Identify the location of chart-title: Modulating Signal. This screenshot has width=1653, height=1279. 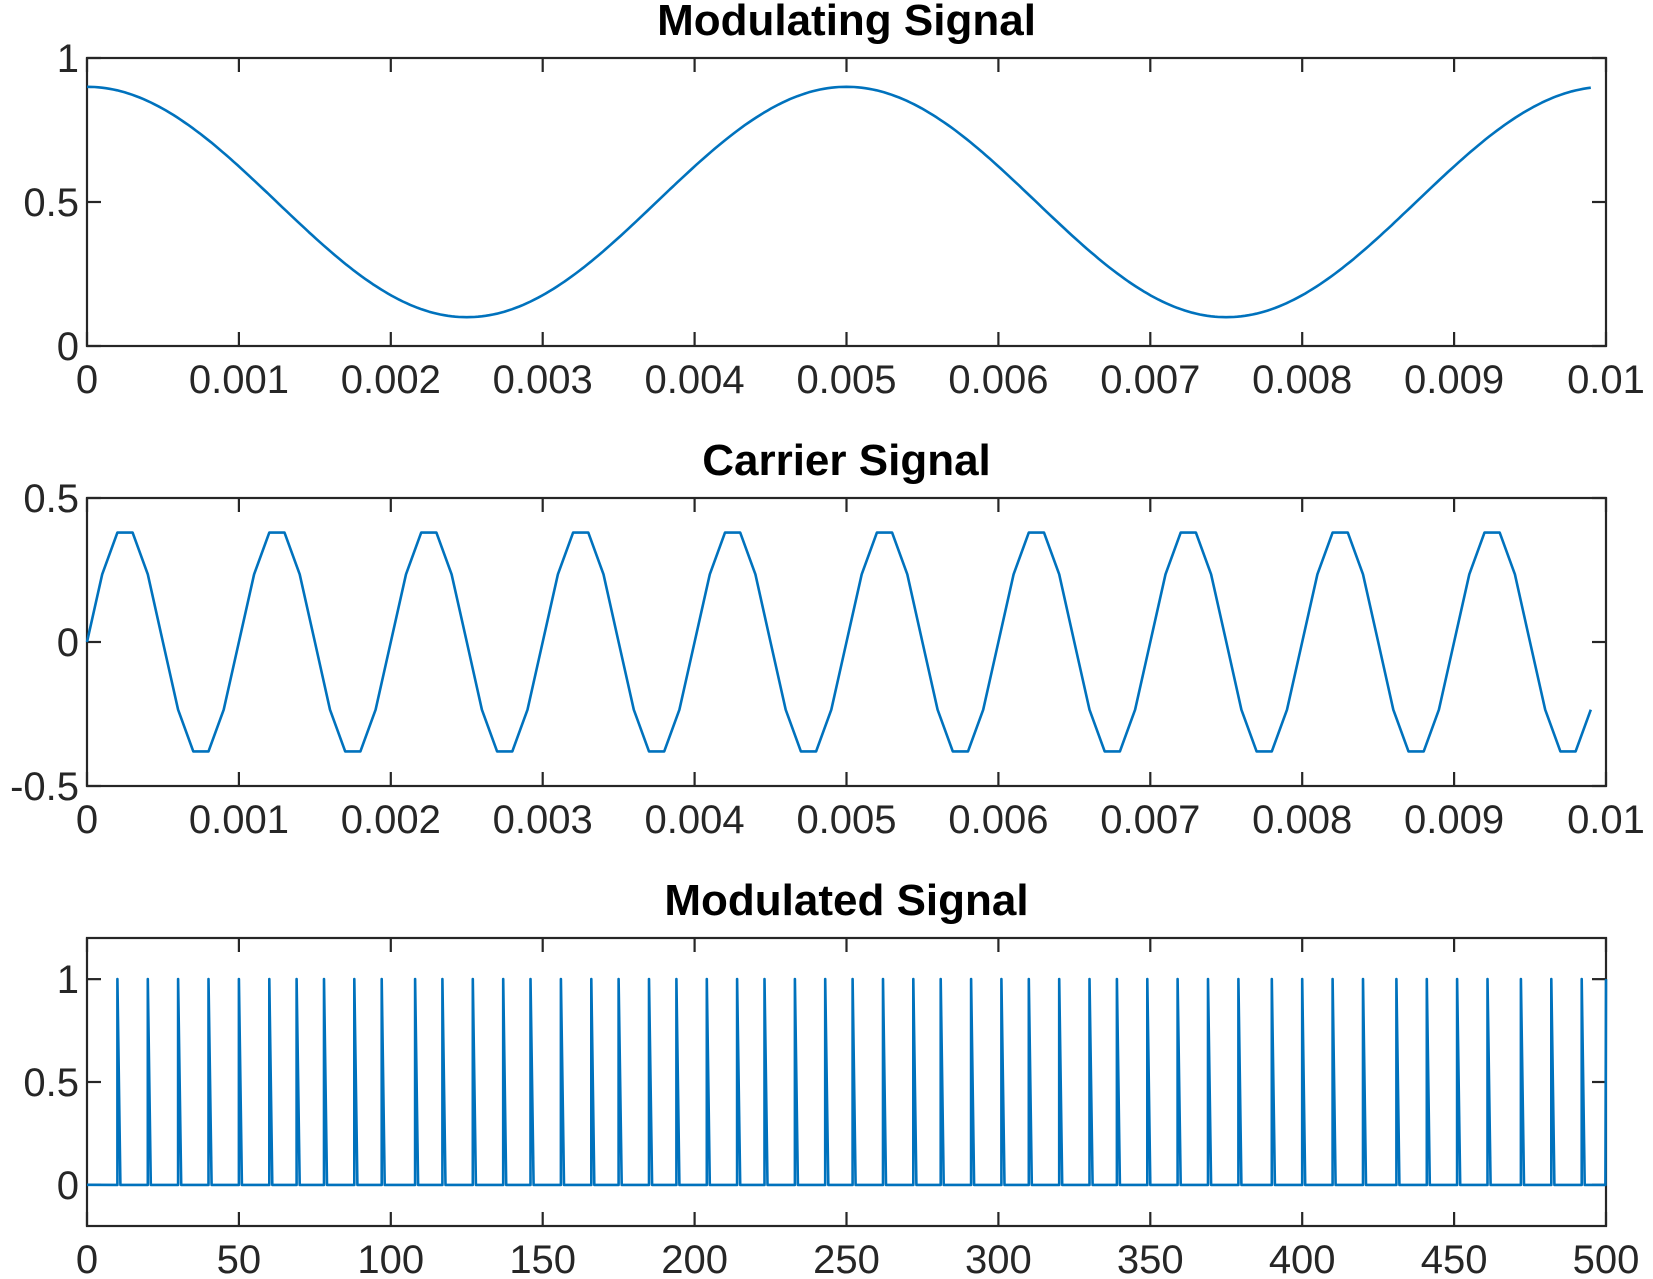
(846, 22).